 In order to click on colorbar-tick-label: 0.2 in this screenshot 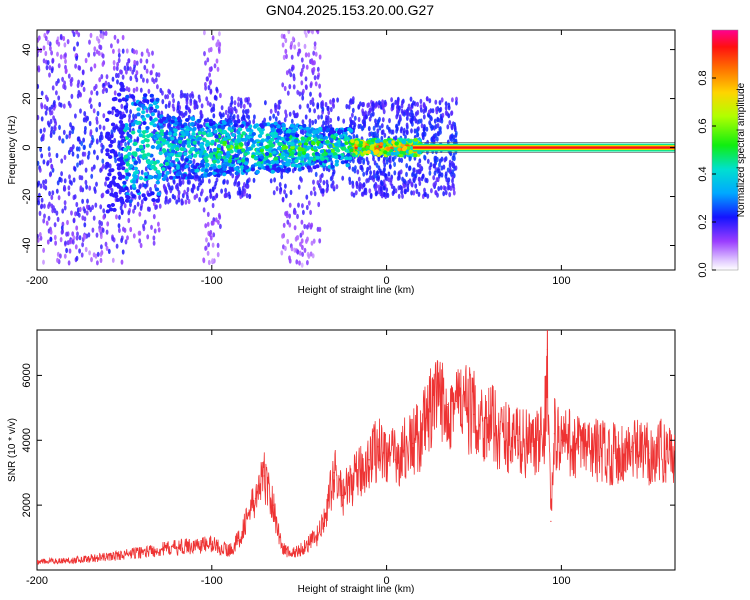, I will do `click(703, 221)`.